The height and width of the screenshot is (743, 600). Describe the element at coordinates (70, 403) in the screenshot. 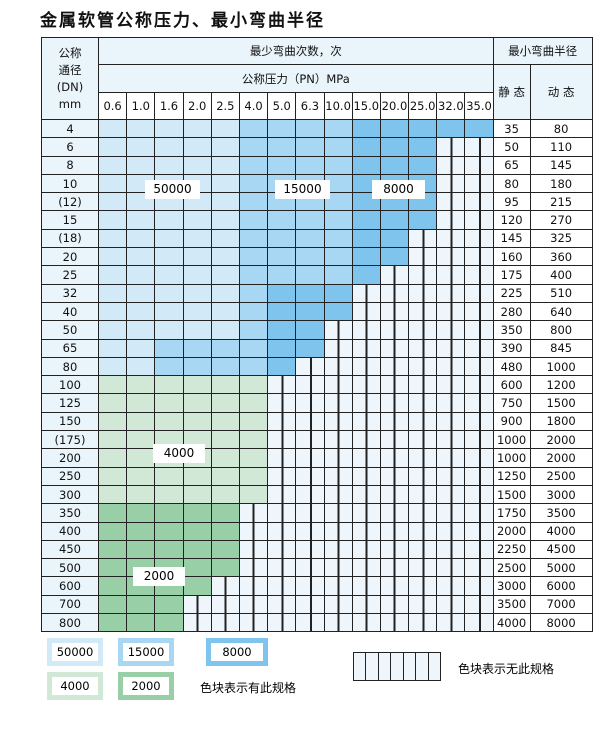

I see `dn-cell: 125` at that location.